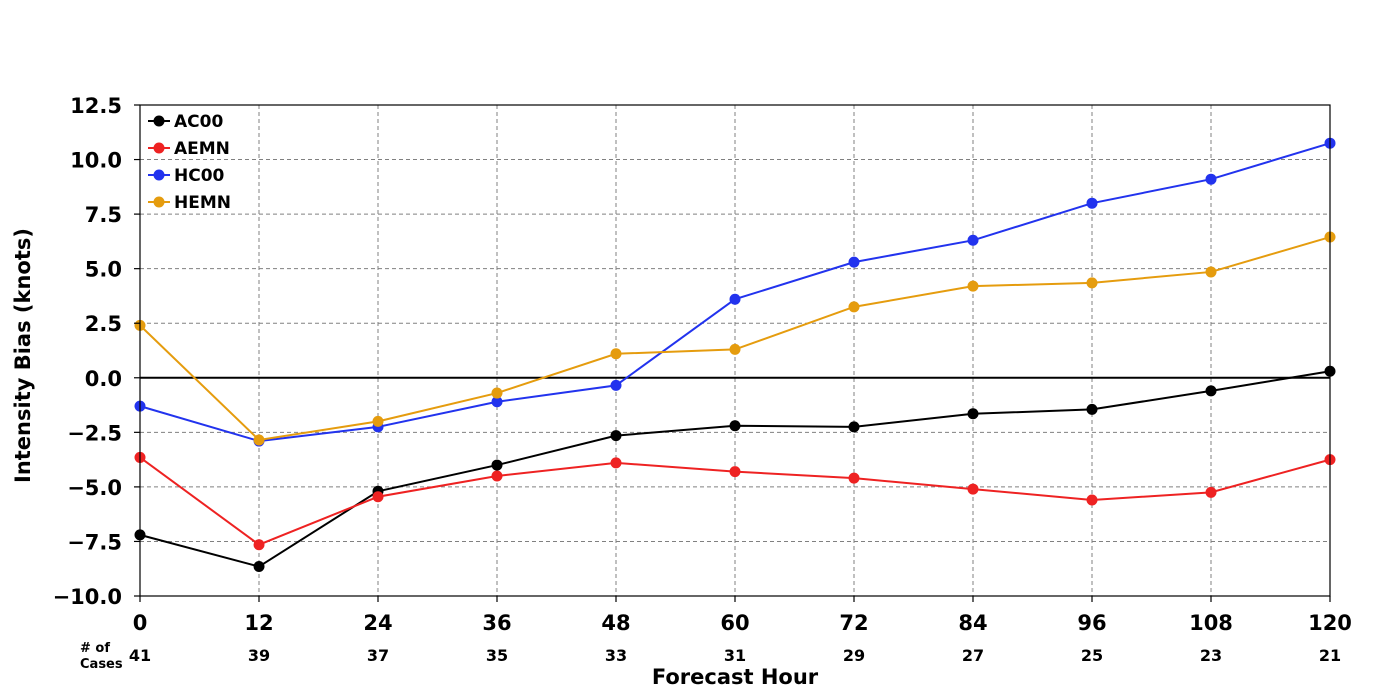 The image size is (1400, 700). Describe the element at coordinates (94, 433) in the screenshot. I see `y-tick-label: −2.5` at that location.